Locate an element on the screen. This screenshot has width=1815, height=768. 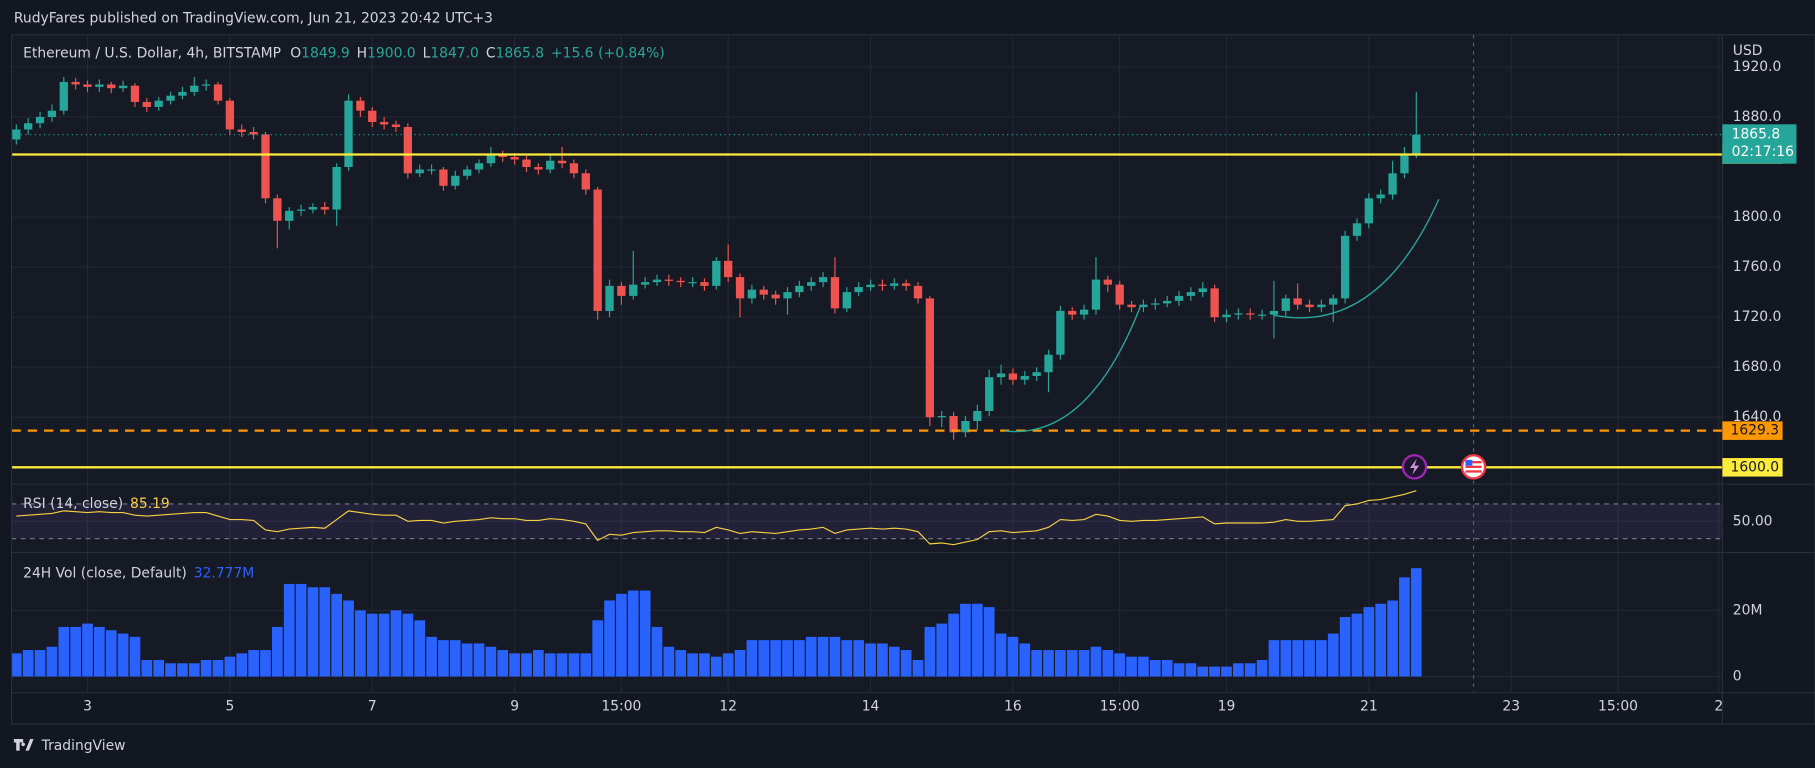
x-tick-label: 12 is located at coordinates (728, 707).